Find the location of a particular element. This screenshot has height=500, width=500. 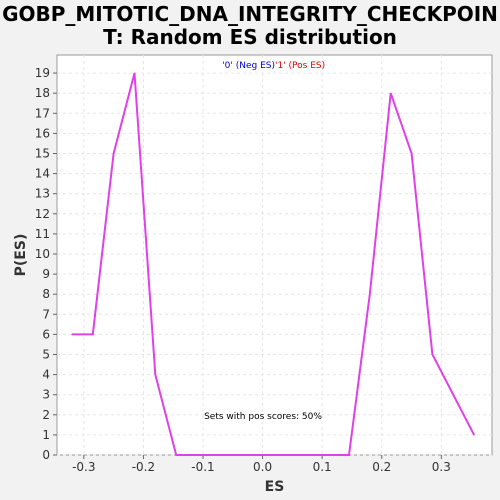

y-tick-label: 15 is located at coordinates (42, 153).